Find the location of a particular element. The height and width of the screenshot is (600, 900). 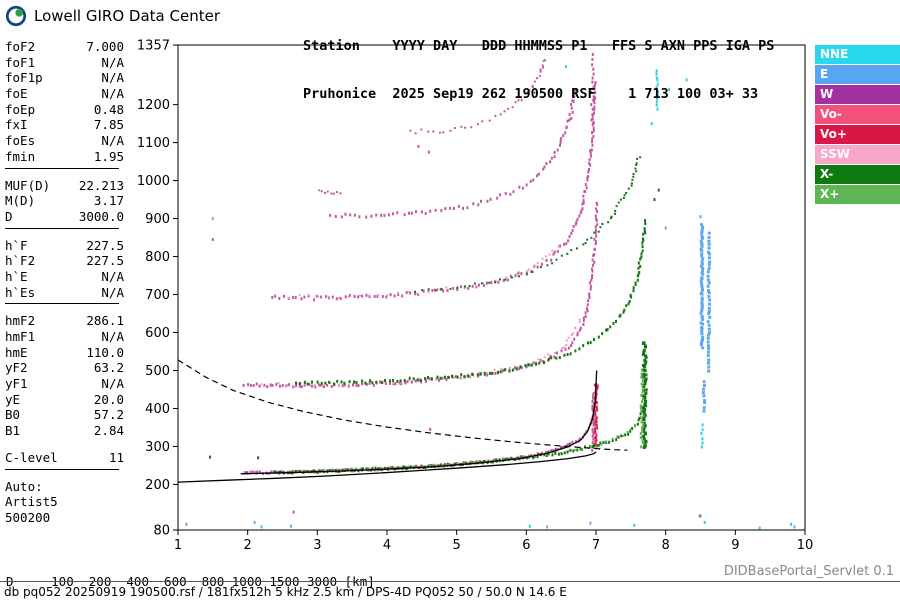

x-tick-label: 6 is located at coordinates (526, 545).